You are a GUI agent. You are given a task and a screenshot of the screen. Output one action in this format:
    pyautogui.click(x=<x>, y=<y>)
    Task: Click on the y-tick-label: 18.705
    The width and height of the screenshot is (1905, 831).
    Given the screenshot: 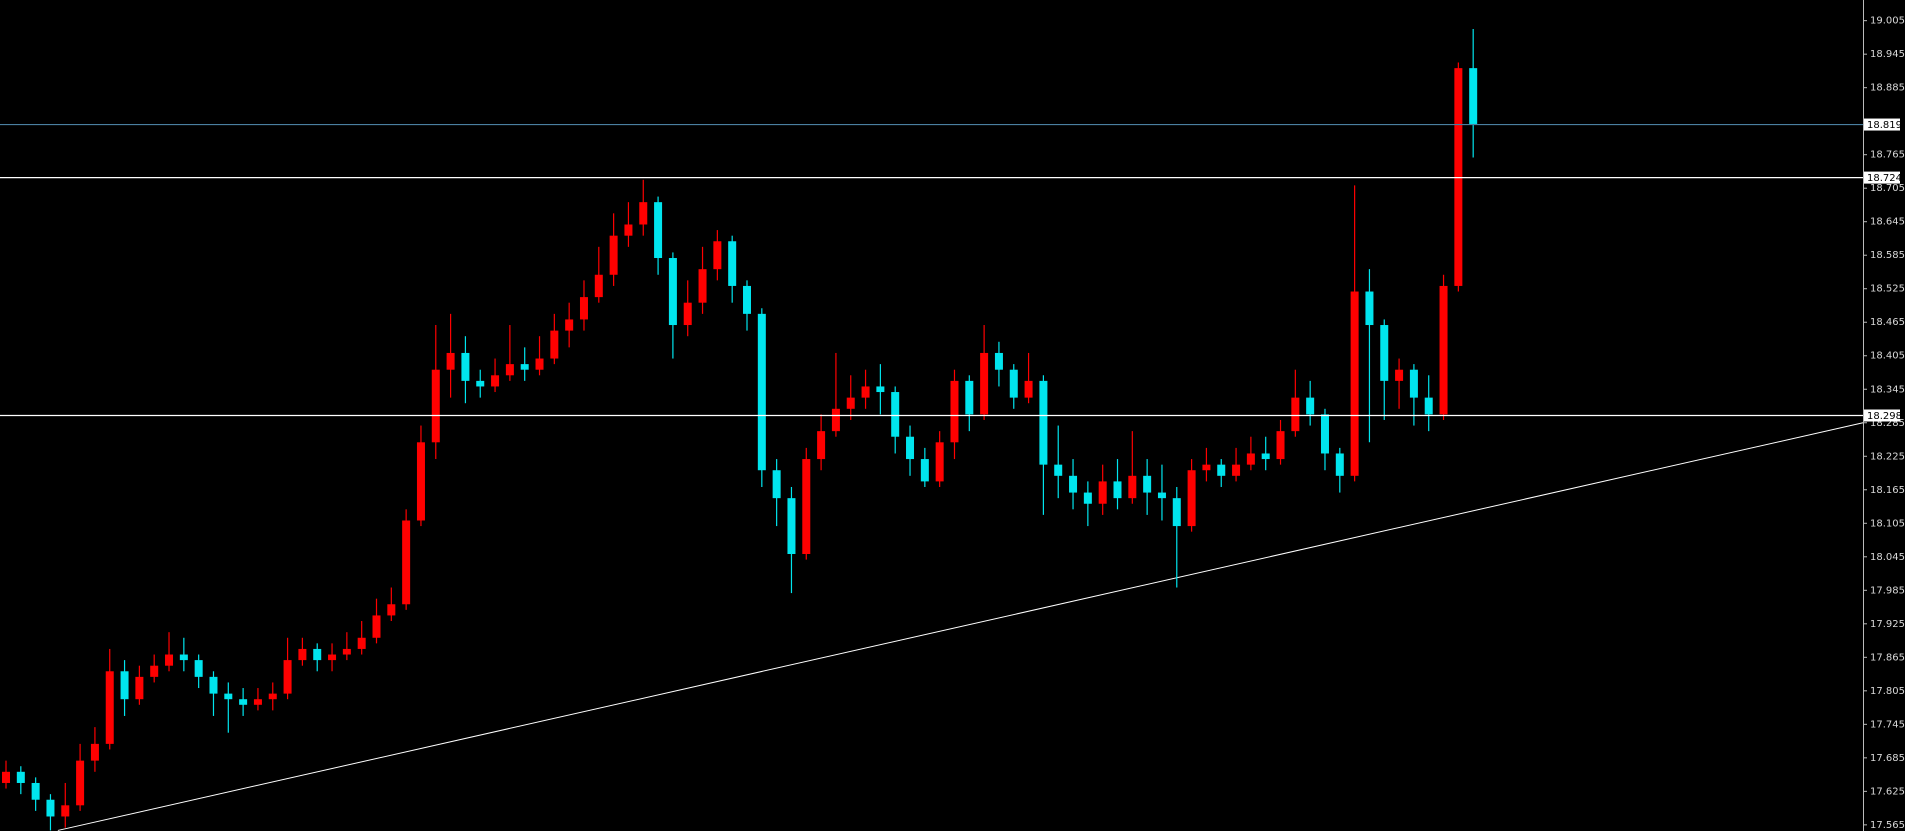 What is the action you would take?
    pyautogui.click(x=1887, y=188)
    